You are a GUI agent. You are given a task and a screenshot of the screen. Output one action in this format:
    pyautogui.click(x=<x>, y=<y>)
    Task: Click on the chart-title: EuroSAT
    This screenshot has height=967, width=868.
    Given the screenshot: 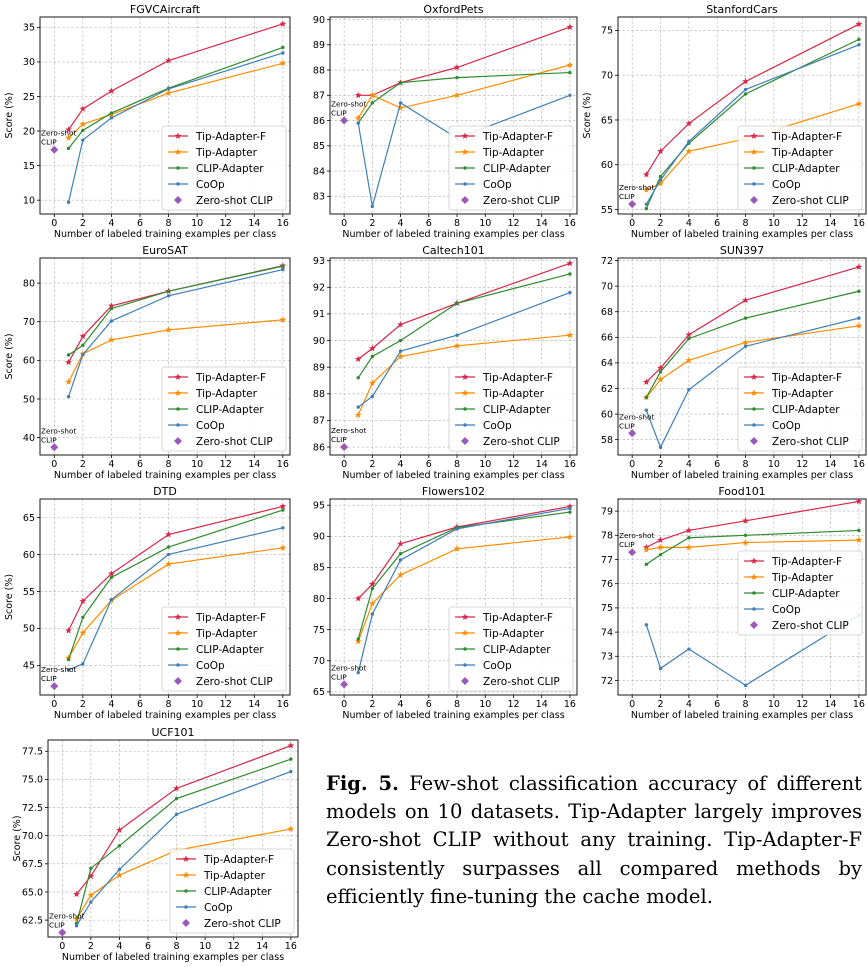 What is the action you would take?
    pyautogui.click(x=165, y=250)
    